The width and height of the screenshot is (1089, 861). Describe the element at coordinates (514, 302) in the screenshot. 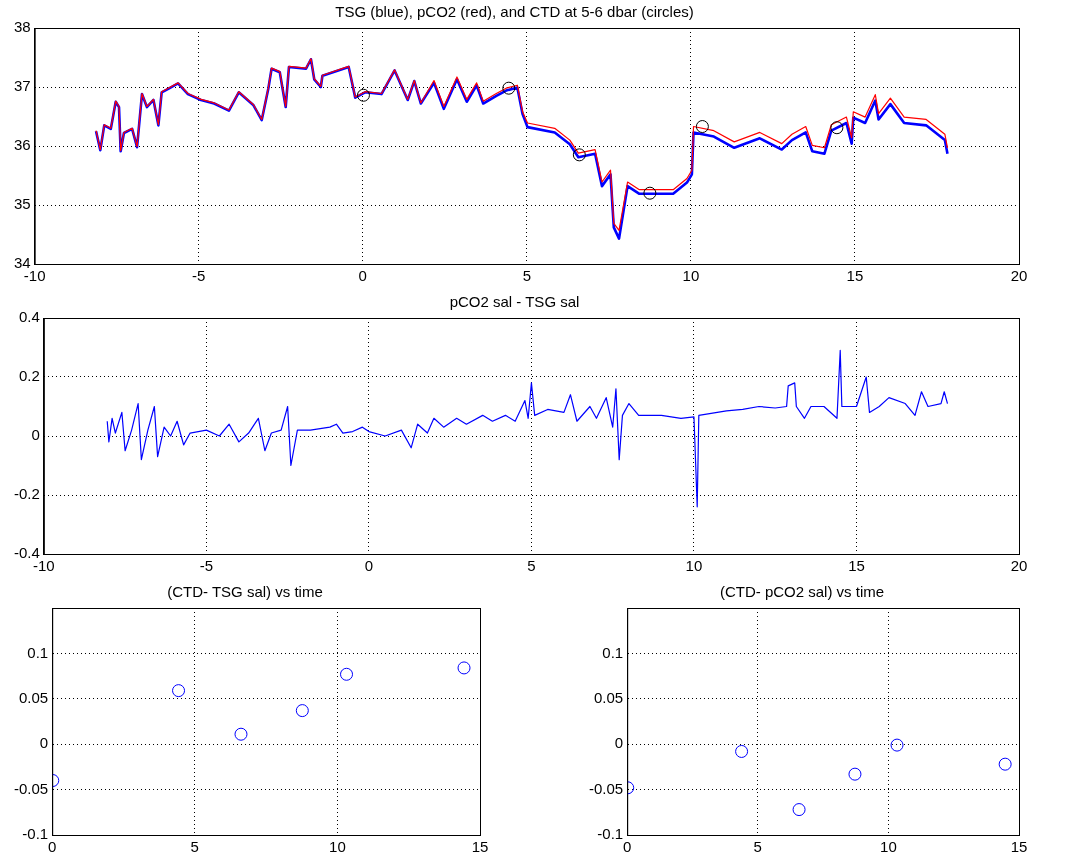

I see `chart-title: pCO2 sal - TSG sal` at that location.